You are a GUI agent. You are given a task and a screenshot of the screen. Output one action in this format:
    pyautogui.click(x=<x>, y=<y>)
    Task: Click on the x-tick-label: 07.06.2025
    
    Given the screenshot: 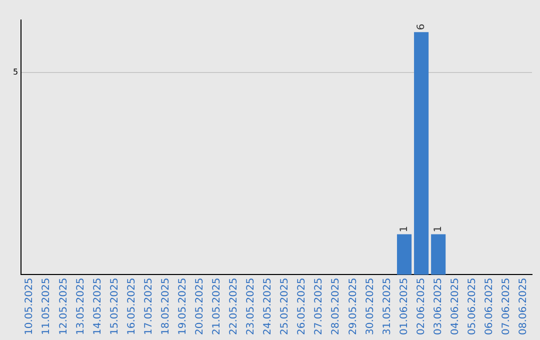 What is the action you would take?
    pyautogui.click(x=506, y=307)
    